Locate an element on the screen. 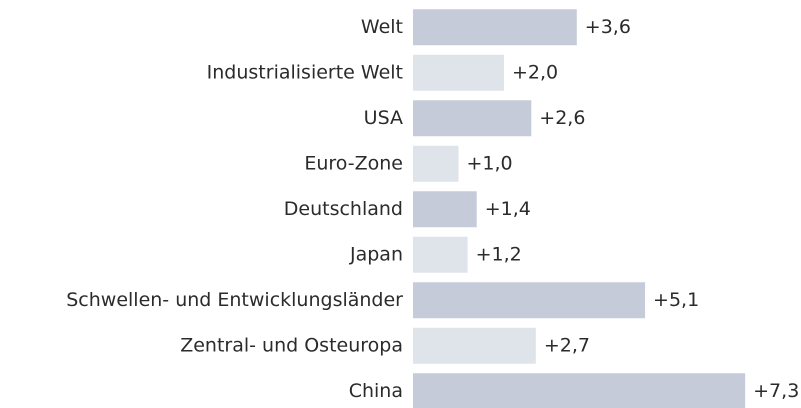 Image resolution: width=801 pixels, height=408 pixels. value-label: +1,0 is located at coordinates (490, 163).